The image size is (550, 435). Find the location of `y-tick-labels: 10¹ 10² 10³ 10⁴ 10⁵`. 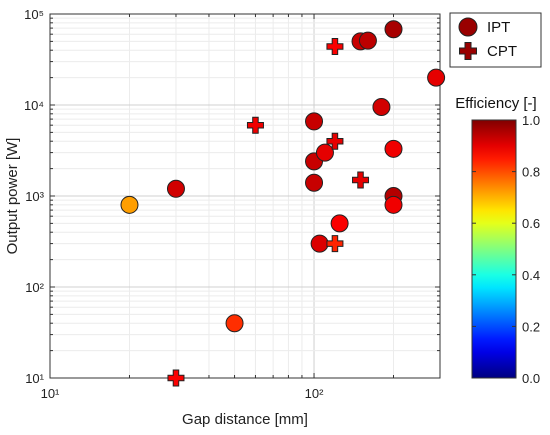

y-tick-labels: 10¹ 10² 10³ 10⁴ 10⁵ is located at coordinates (34, 196).